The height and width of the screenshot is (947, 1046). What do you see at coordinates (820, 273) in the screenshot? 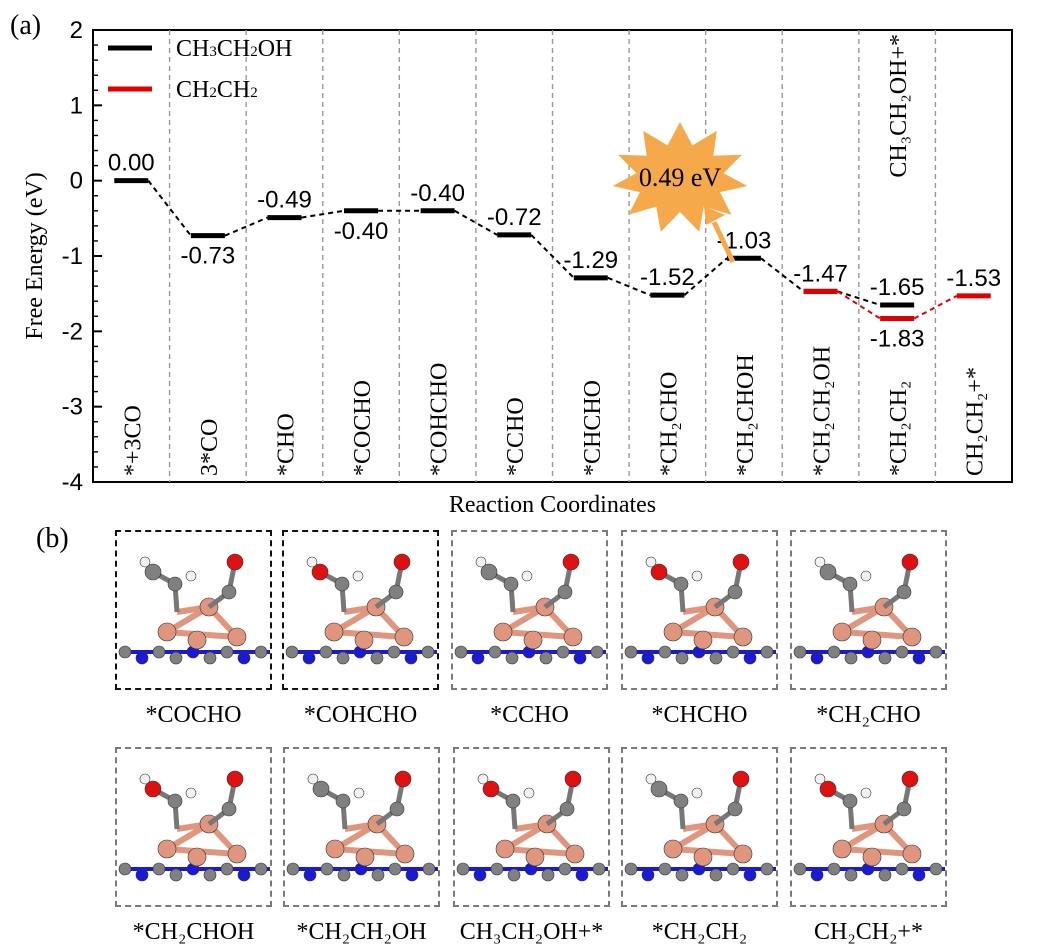
I see `value-label: -1.47` at bounding box center [820, 273].